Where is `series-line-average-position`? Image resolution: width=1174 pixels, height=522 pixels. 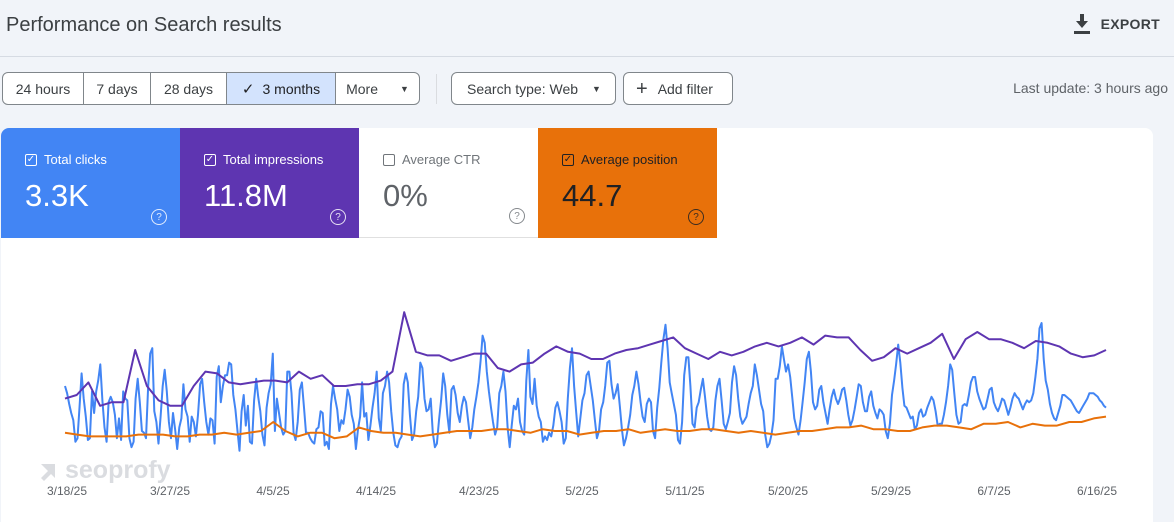
series-line-average-position is located at coordinates (585, 427).